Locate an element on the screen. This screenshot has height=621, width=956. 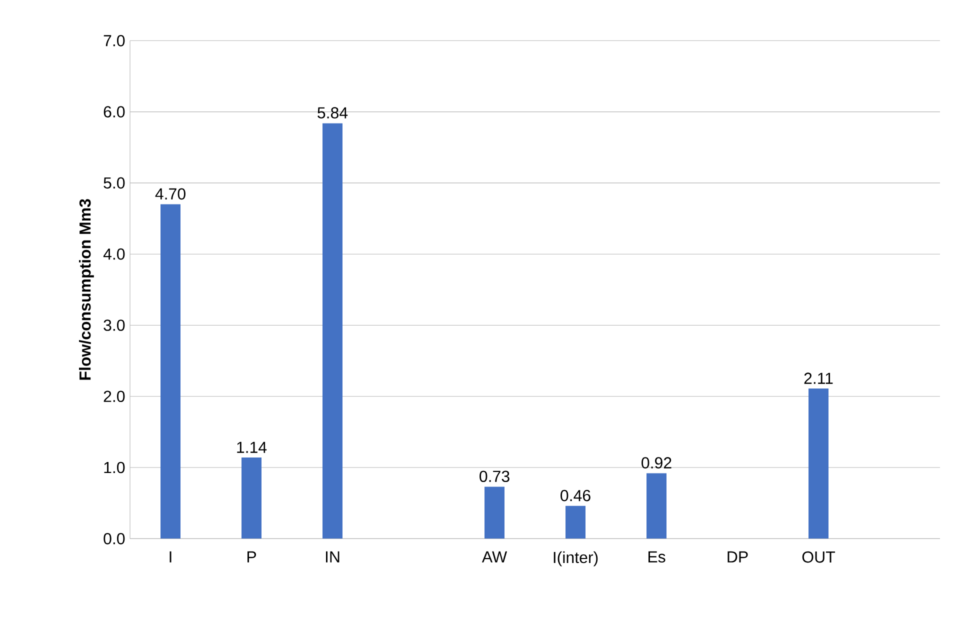
y-tick-label: 7.0 is located at coordinates (114, 40).